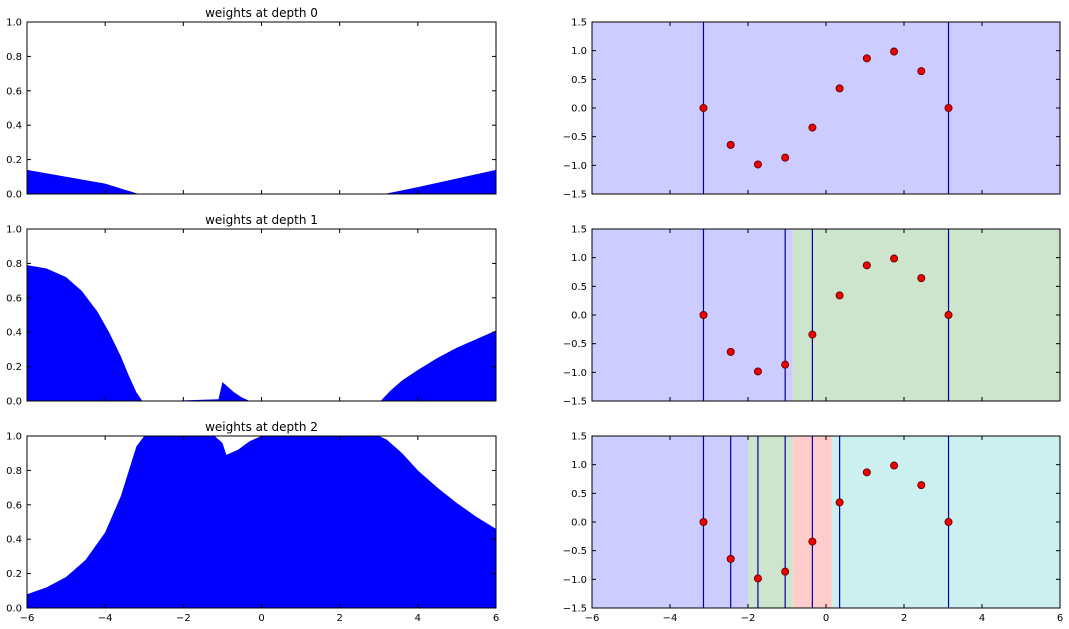  What do you see at coordinates (261, 108) in the screenshot?
I see `plot-area` at bounding box center [261, 108].